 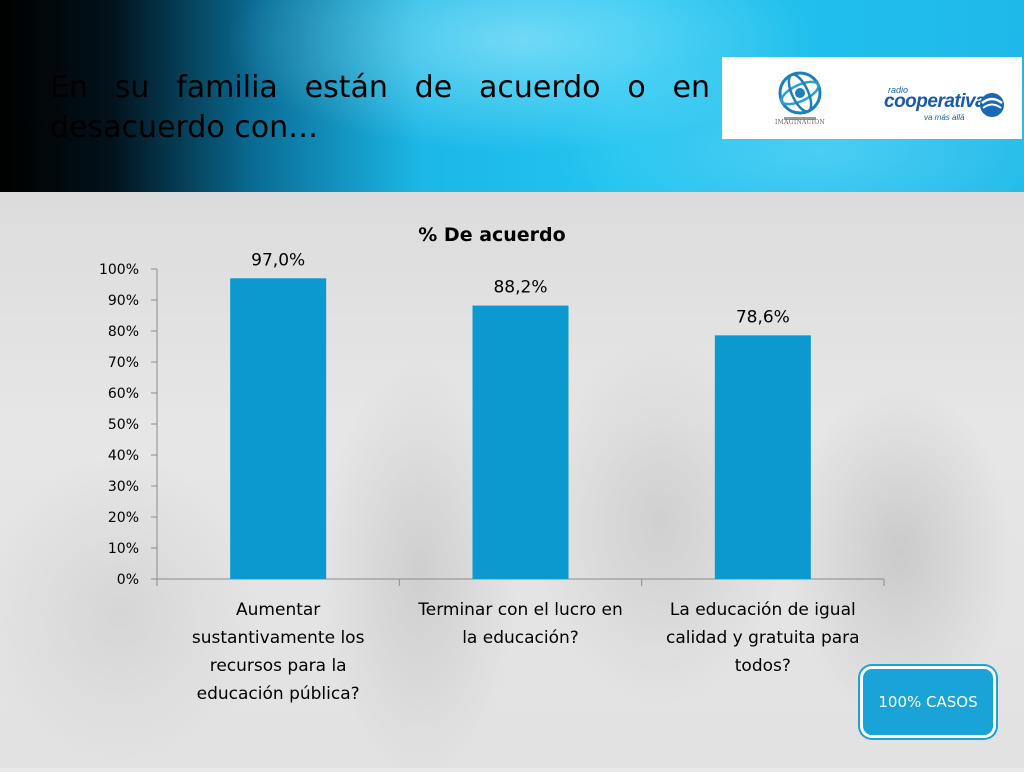 What do you see at coordinates (278, 638) in the screenshot?
I see `category-label-line: sustantivamente los` at bounding box center [278, 638].